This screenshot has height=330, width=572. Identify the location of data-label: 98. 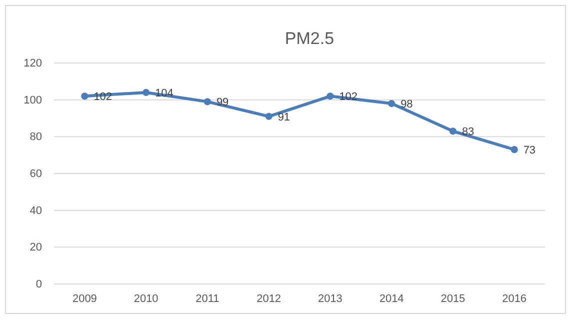
(406, 104).